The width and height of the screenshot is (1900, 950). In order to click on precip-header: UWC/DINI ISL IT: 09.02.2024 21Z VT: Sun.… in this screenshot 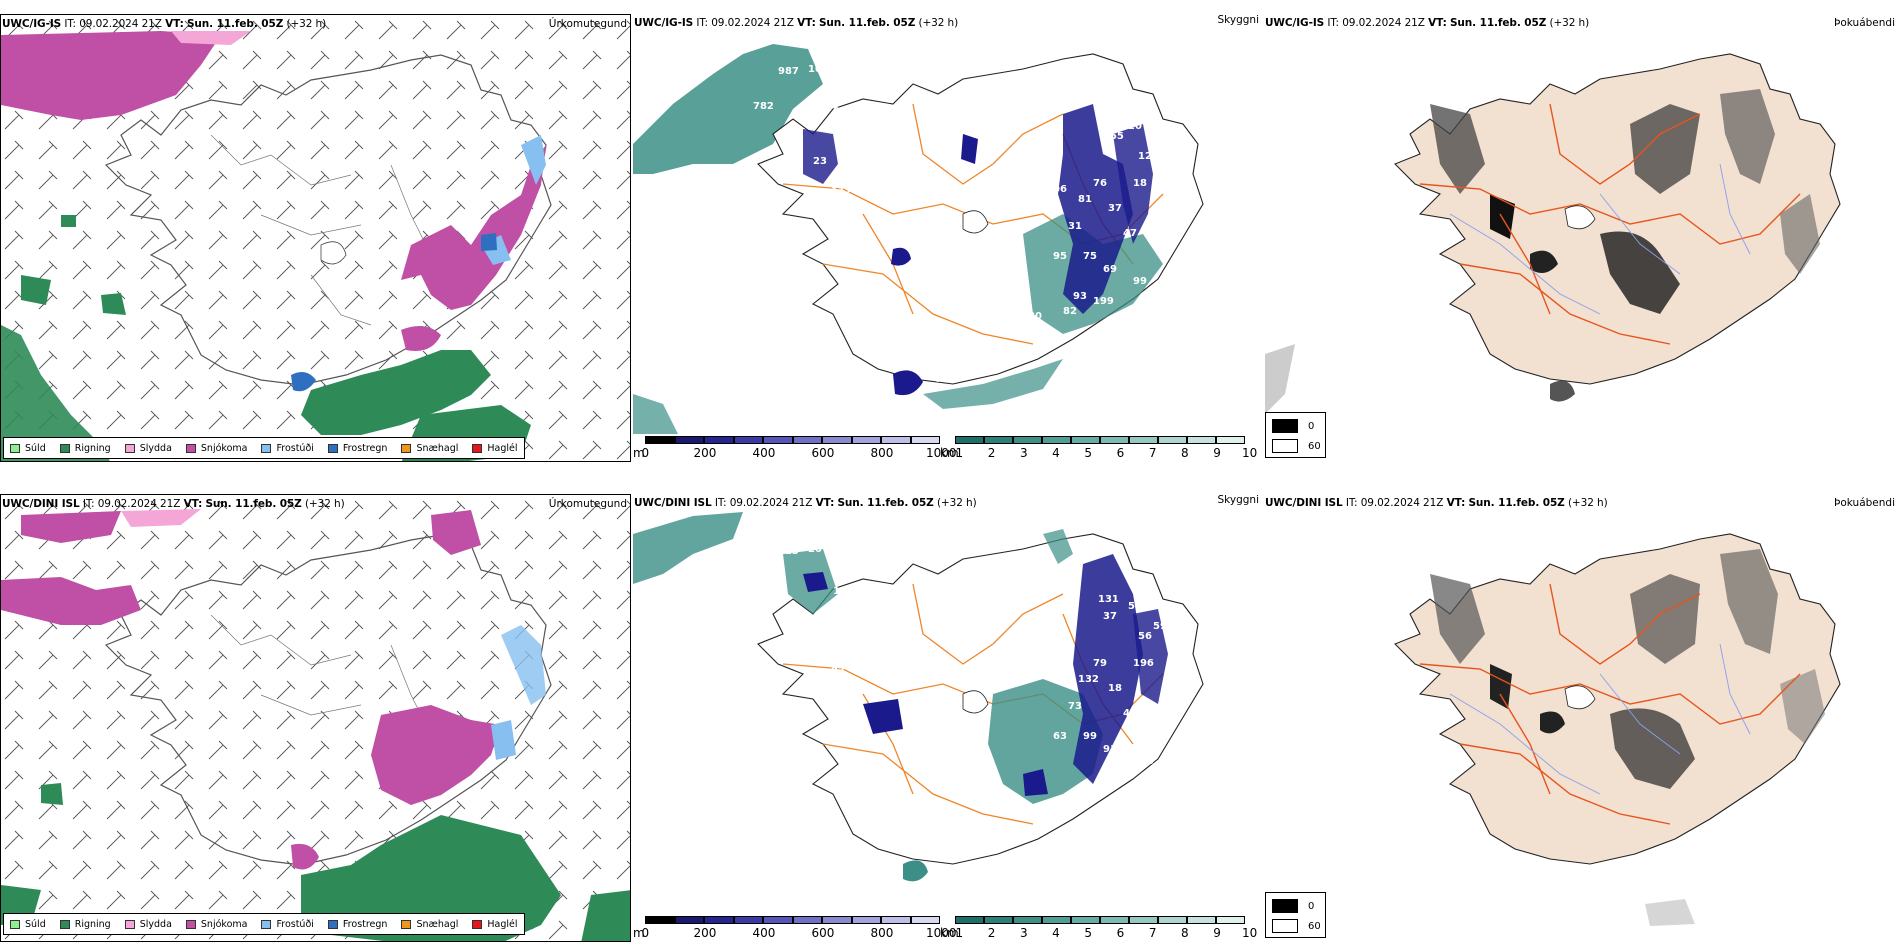, I will do `click(173, 504)`.